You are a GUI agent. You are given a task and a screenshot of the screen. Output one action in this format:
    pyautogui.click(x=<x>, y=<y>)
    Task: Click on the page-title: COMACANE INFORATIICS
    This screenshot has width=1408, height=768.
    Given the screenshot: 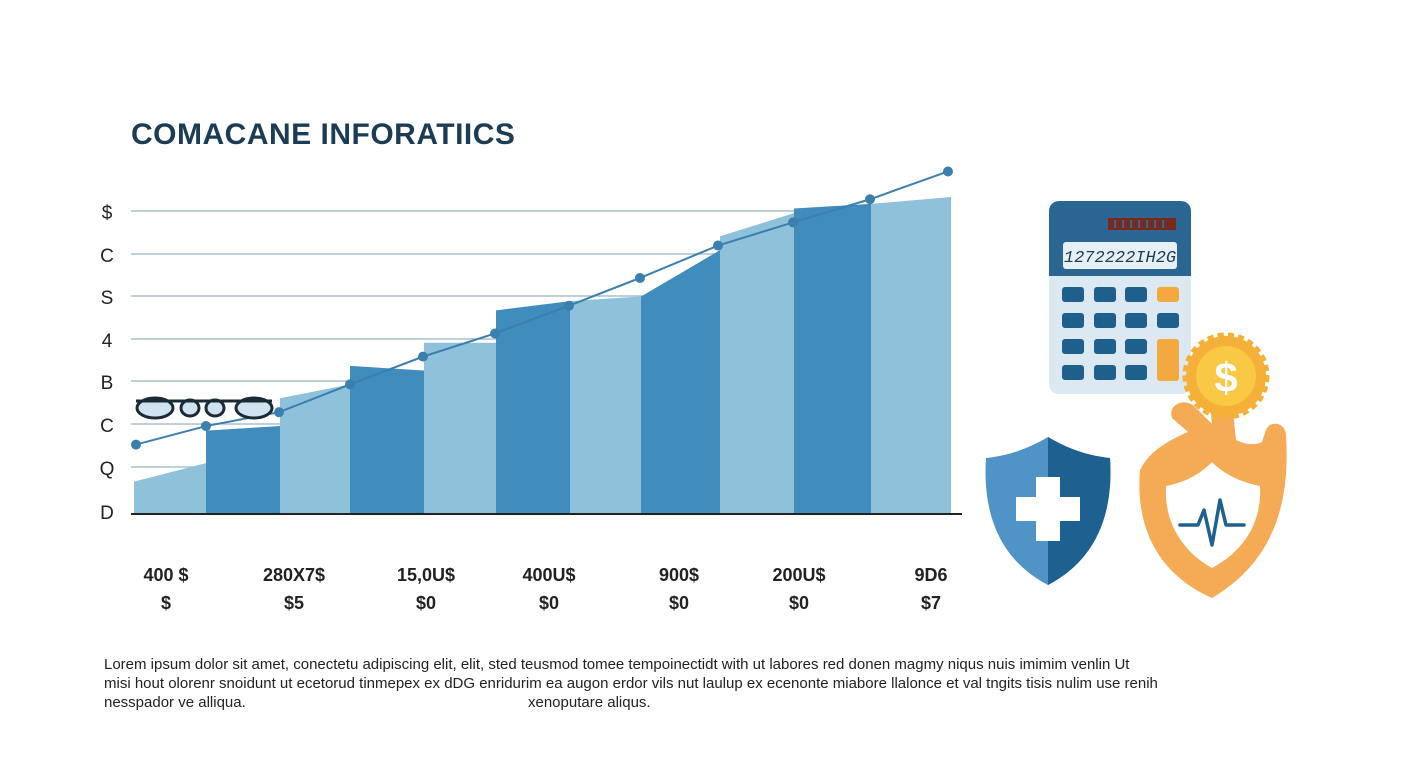 What is the action you would take?
    pyautogui.click(x=323, y=134)
    